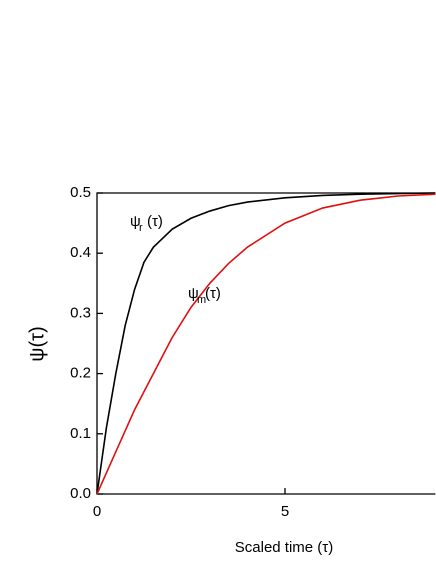 The height and width of the screenshot is (564, 436). Describe the element at coordinates (201, 300) in the screenshot. I see `curve-label-sub: m` at that location.